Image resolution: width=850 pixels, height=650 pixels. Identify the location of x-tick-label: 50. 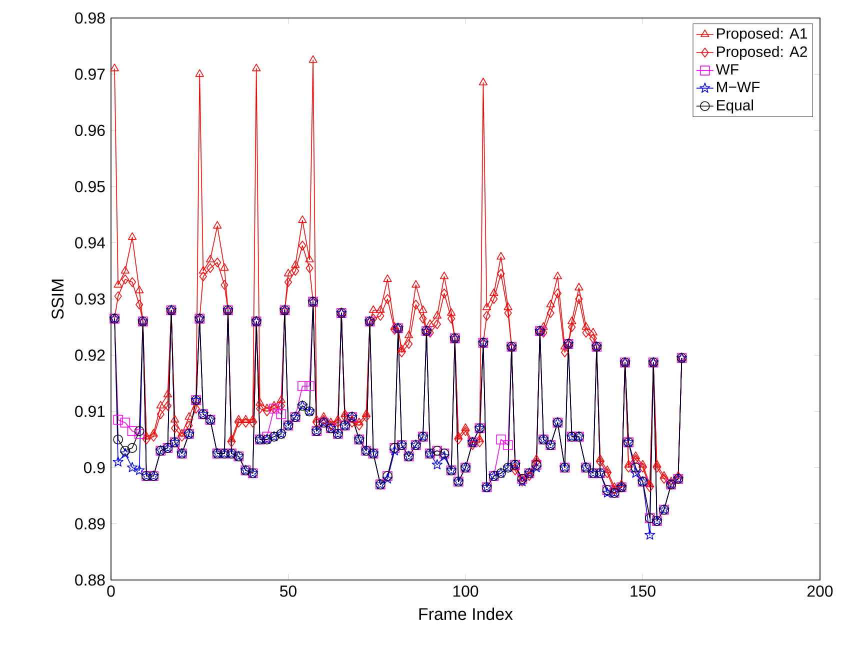
(288, 591).